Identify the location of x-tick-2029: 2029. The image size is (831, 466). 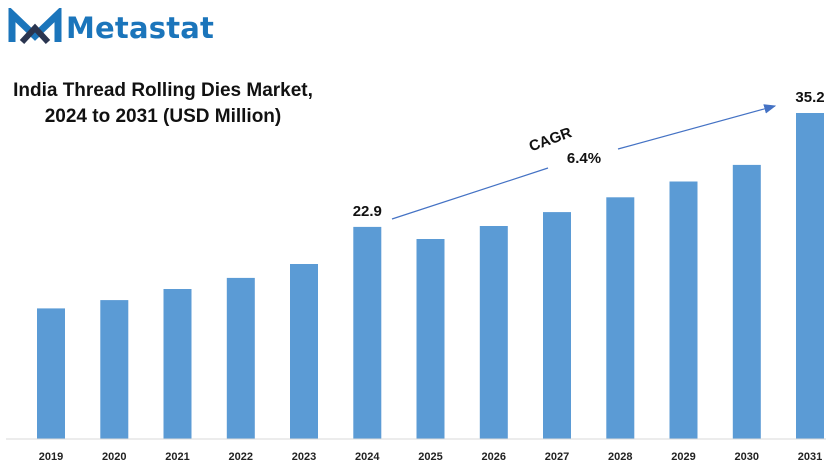
(683, 457).